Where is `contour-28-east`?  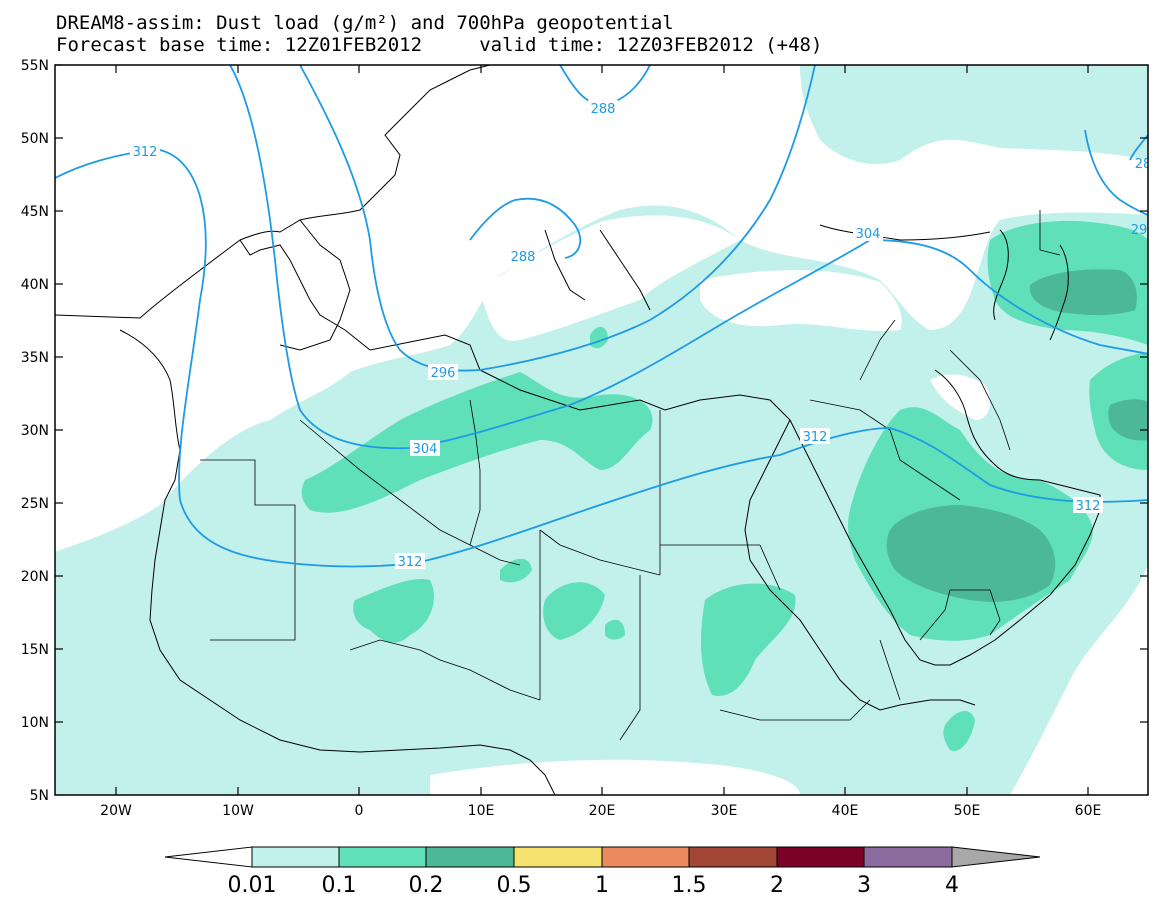 contour-28-east is located at coordinates (1116, 172).